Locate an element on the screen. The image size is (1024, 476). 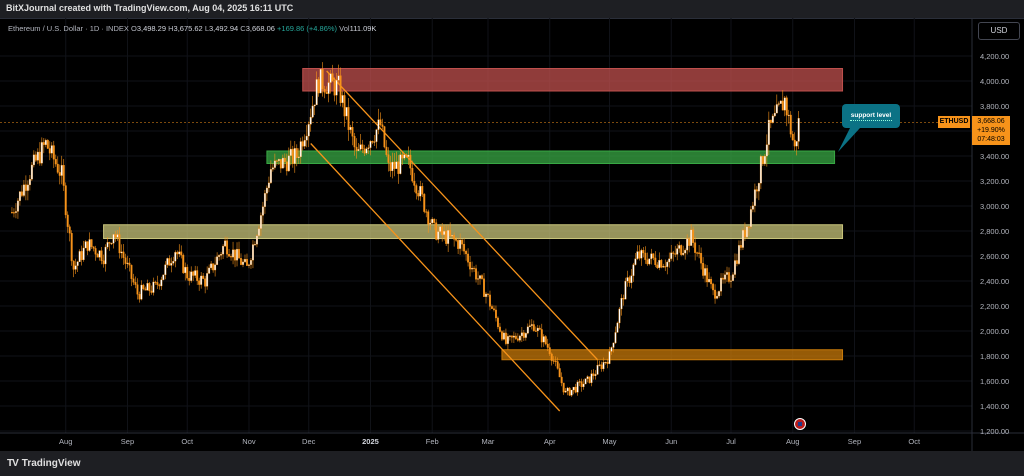
low-label: L is located at coordinates (206, 28).